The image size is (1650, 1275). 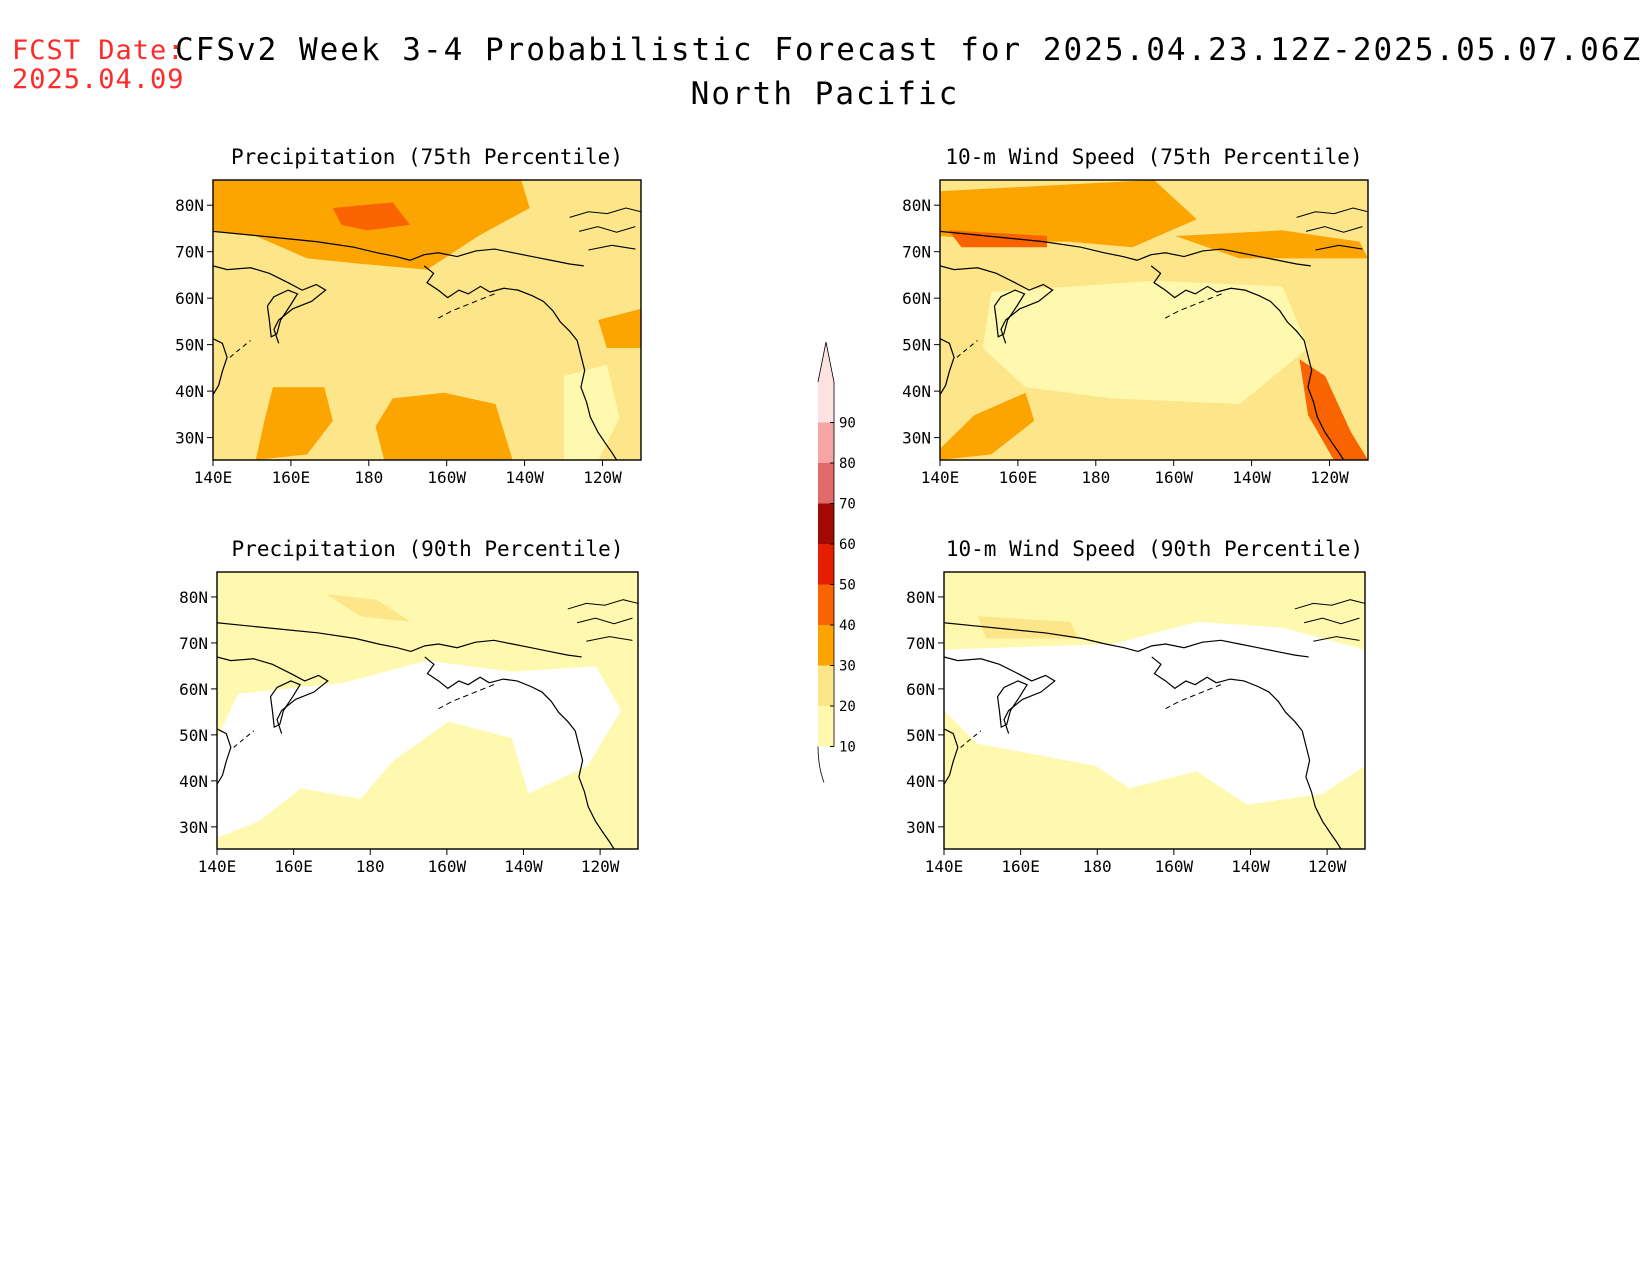 What do you see at coordinates (98, 79) in the screenshot?
I see `fcst-date: 2025.04.09` at bounding box center [98, 79].